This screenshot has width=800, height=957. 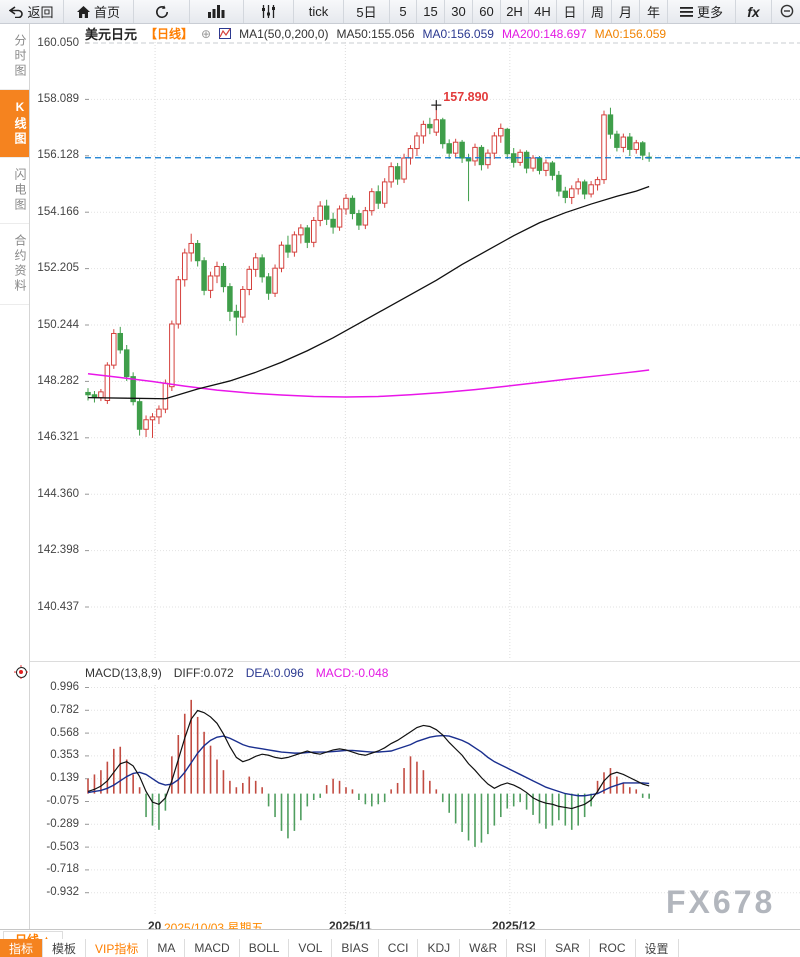 I want to click on back-button: 返回, so click(x=32, y=11).